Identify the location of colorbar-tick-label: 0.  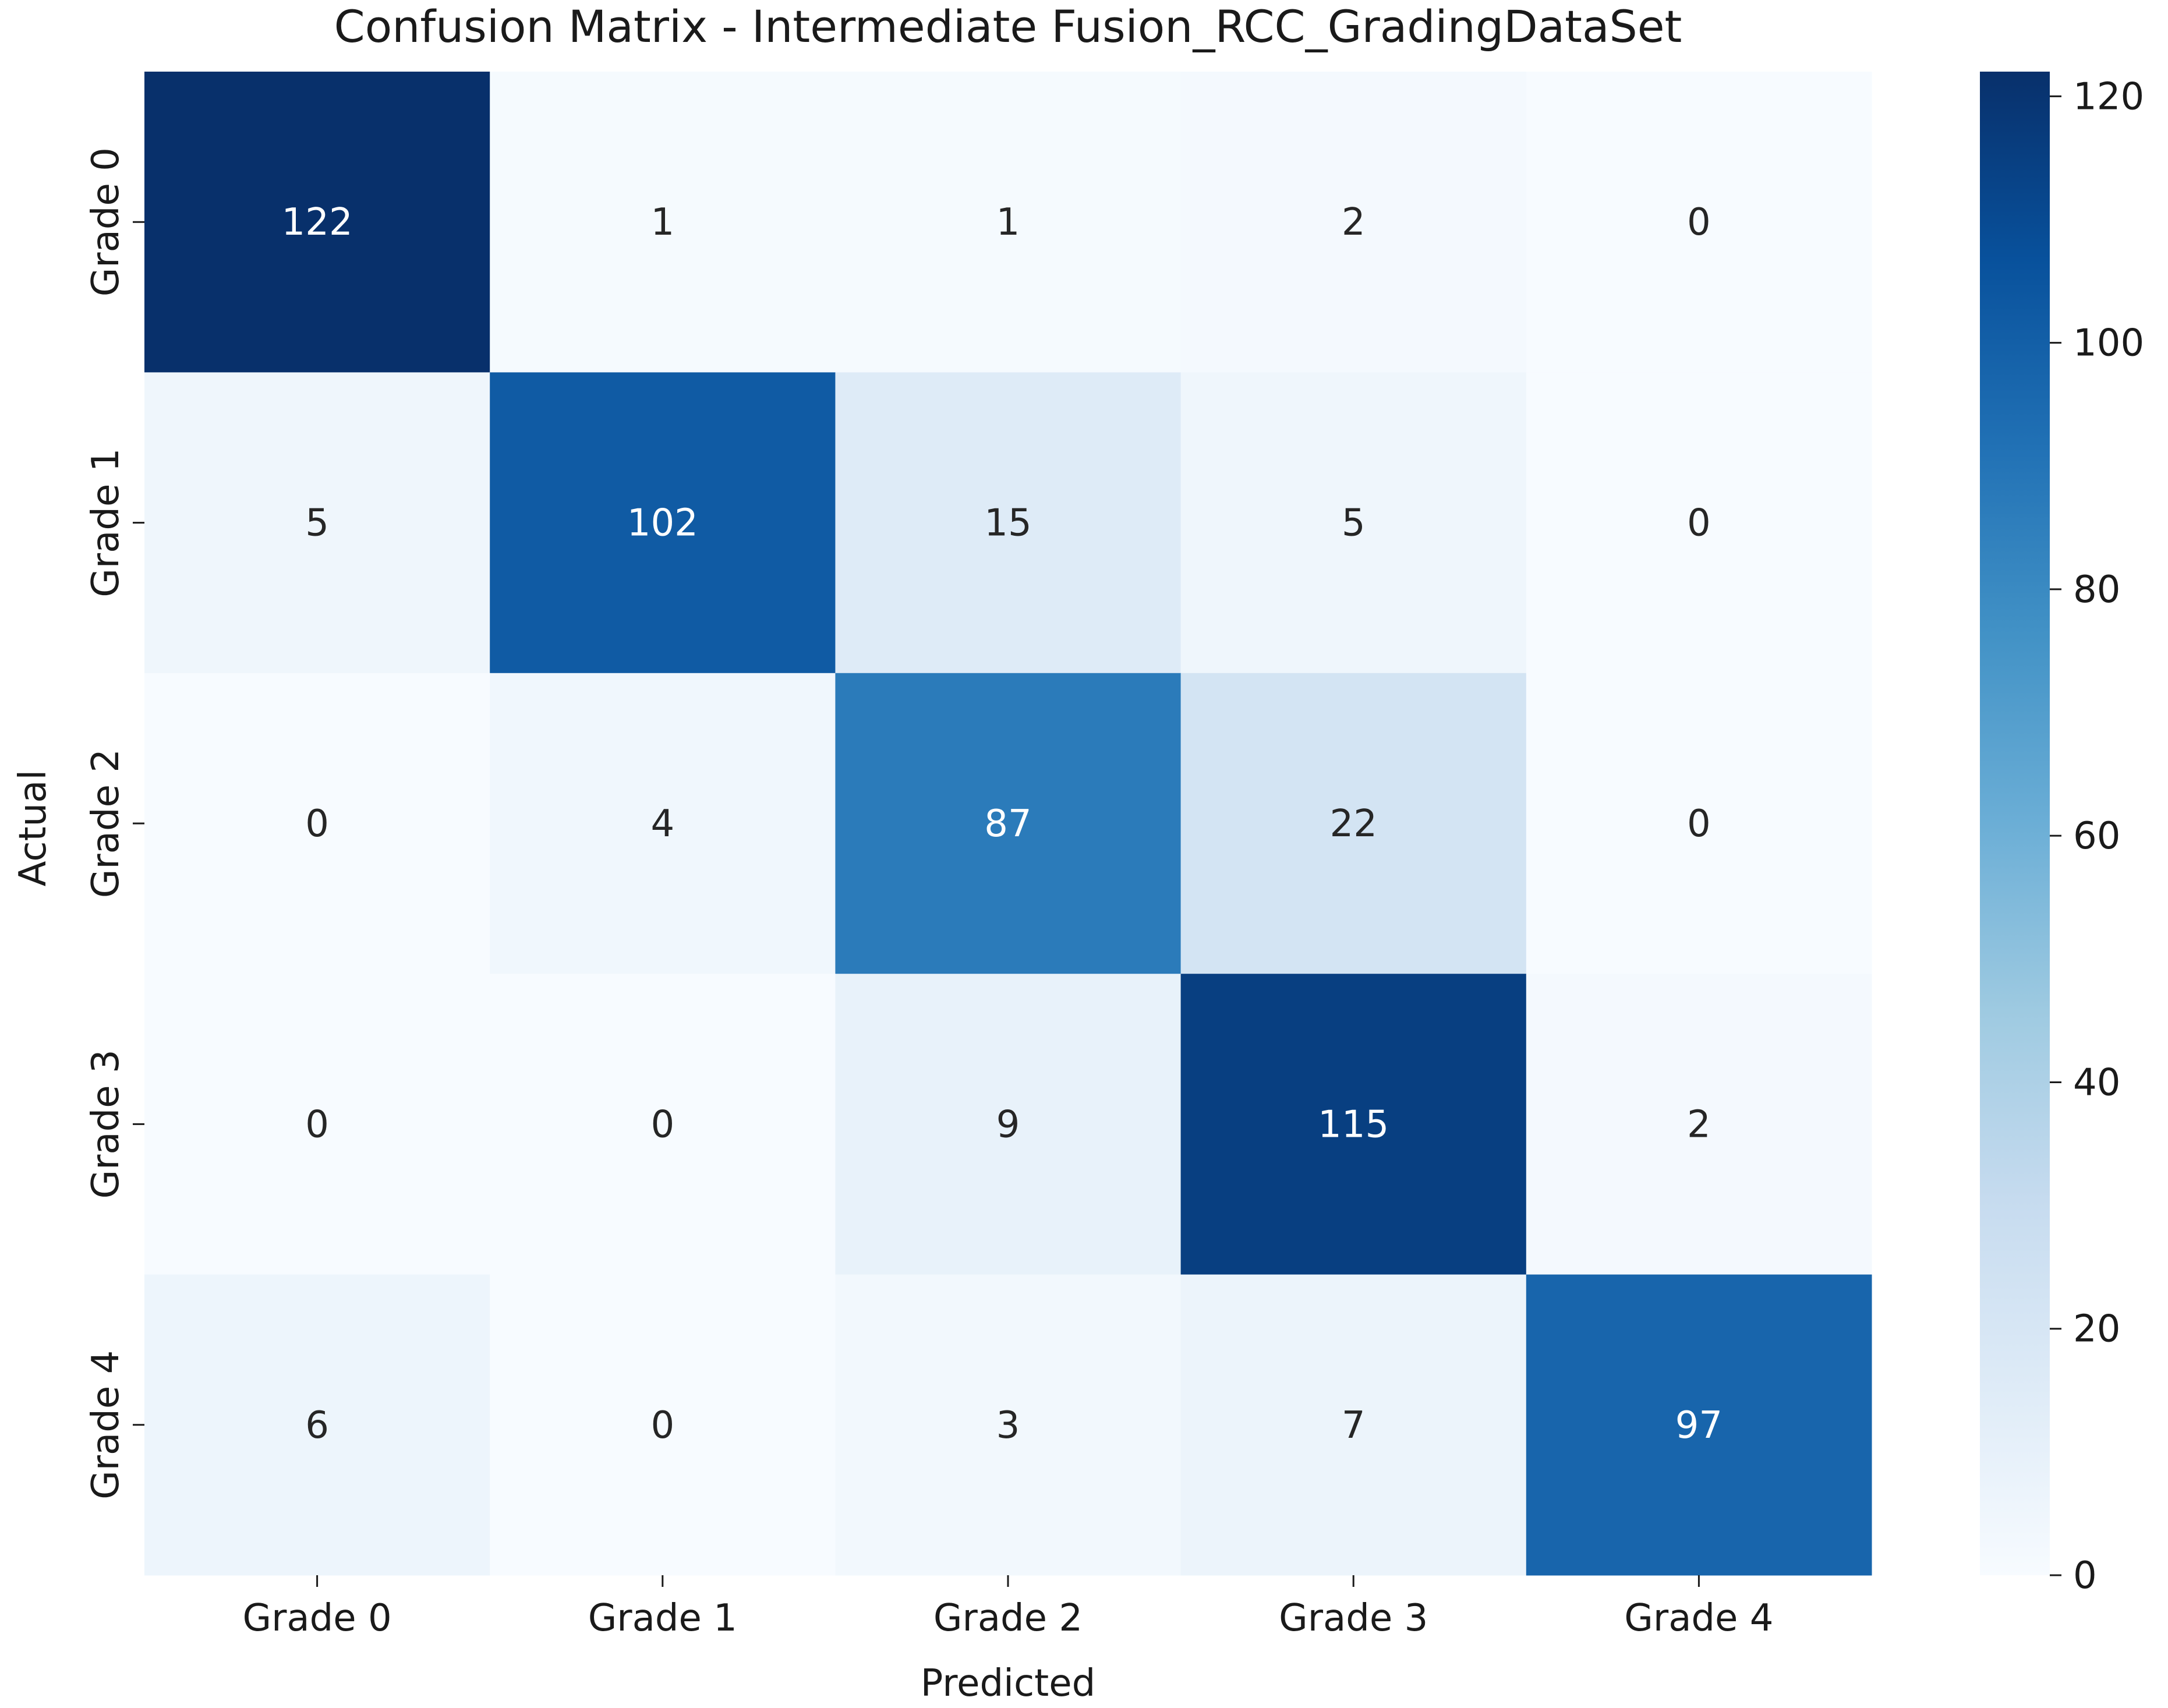
(2085, 1575).